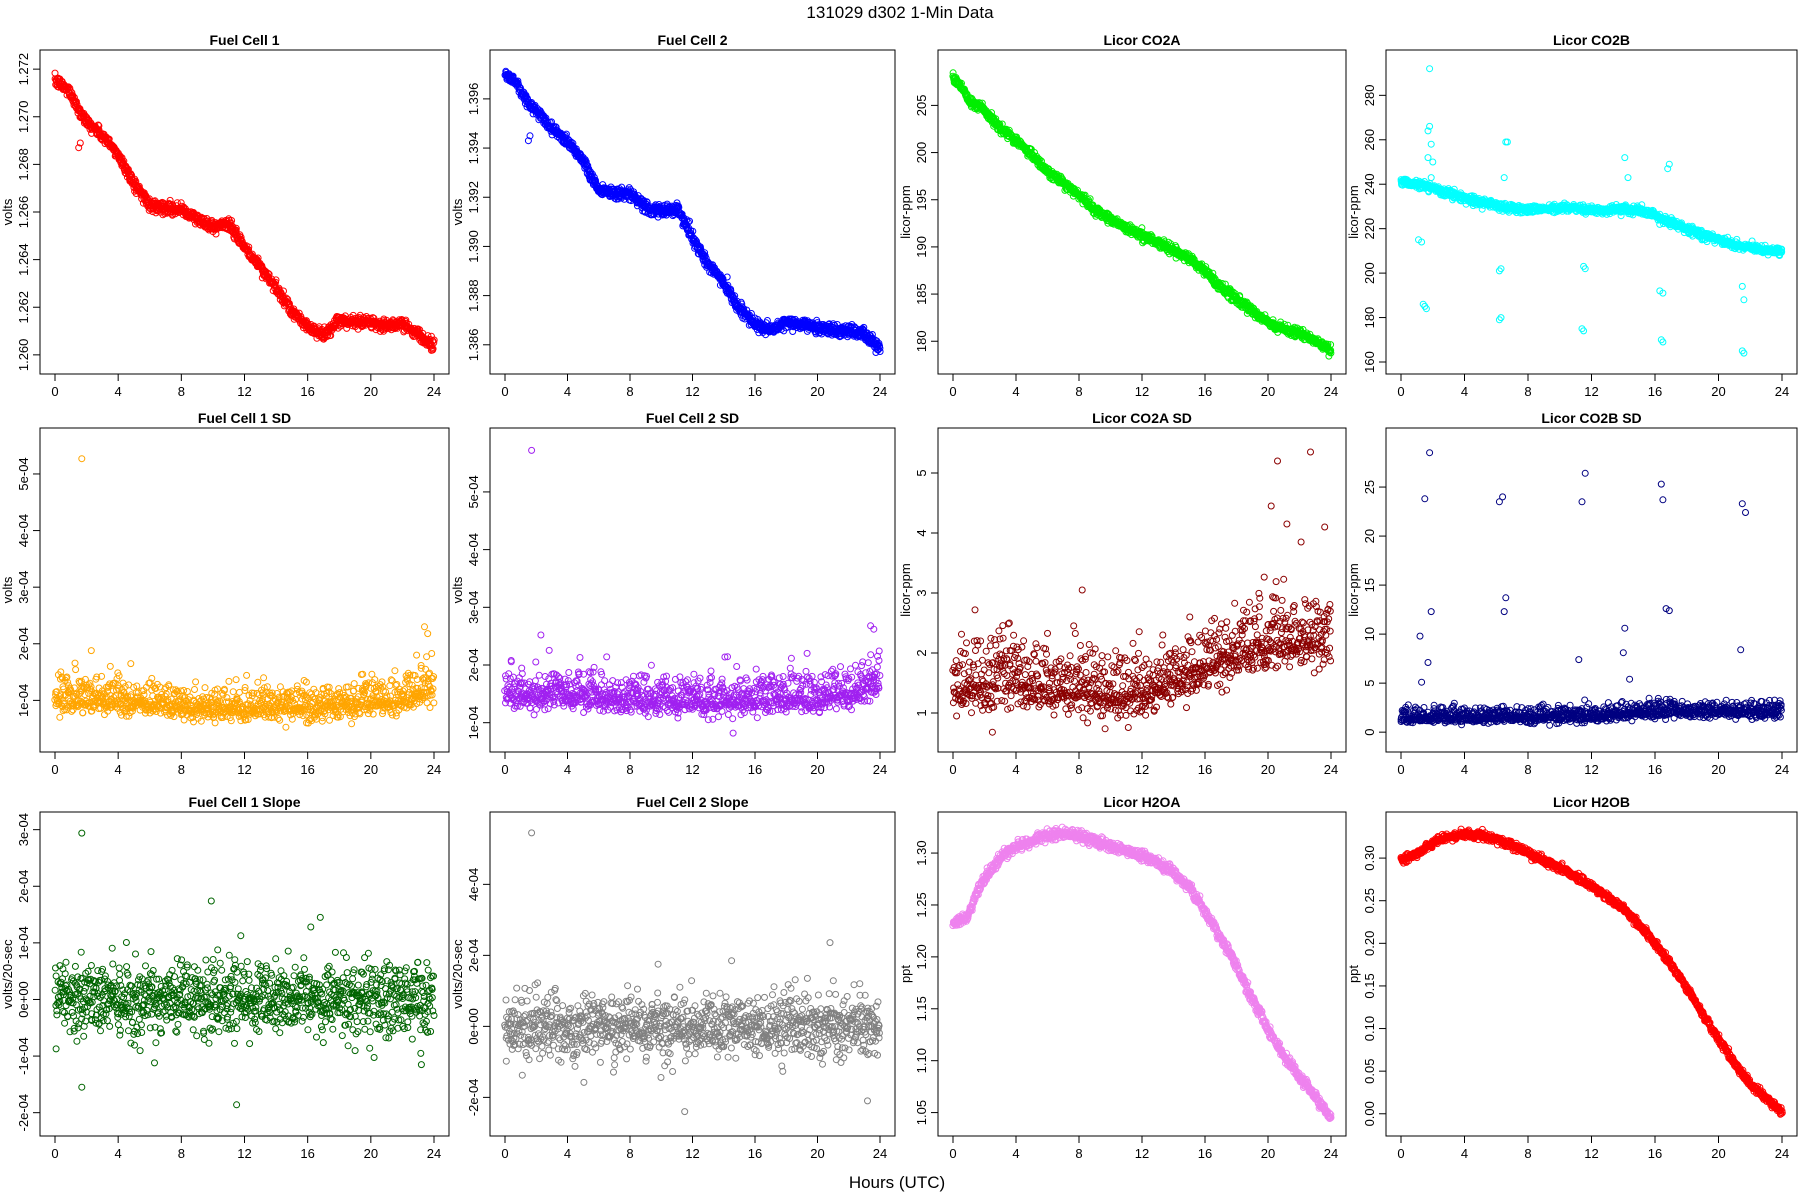 This screenshot has width=1800, height=1200. What do you see at coordinates (1369, 184) in the screenshot?
I see `y-tick-label: 240` at bounding box center [1369, 184].